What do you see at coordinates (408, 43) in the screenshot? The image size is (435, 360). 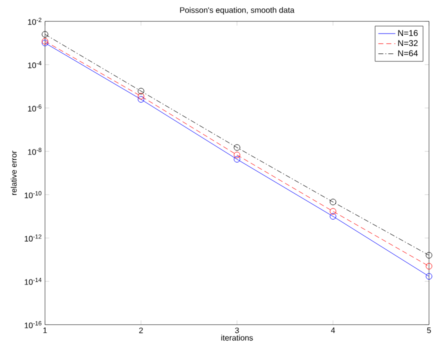 I see `legend-label: N=32` at bounding box center [408, 43].